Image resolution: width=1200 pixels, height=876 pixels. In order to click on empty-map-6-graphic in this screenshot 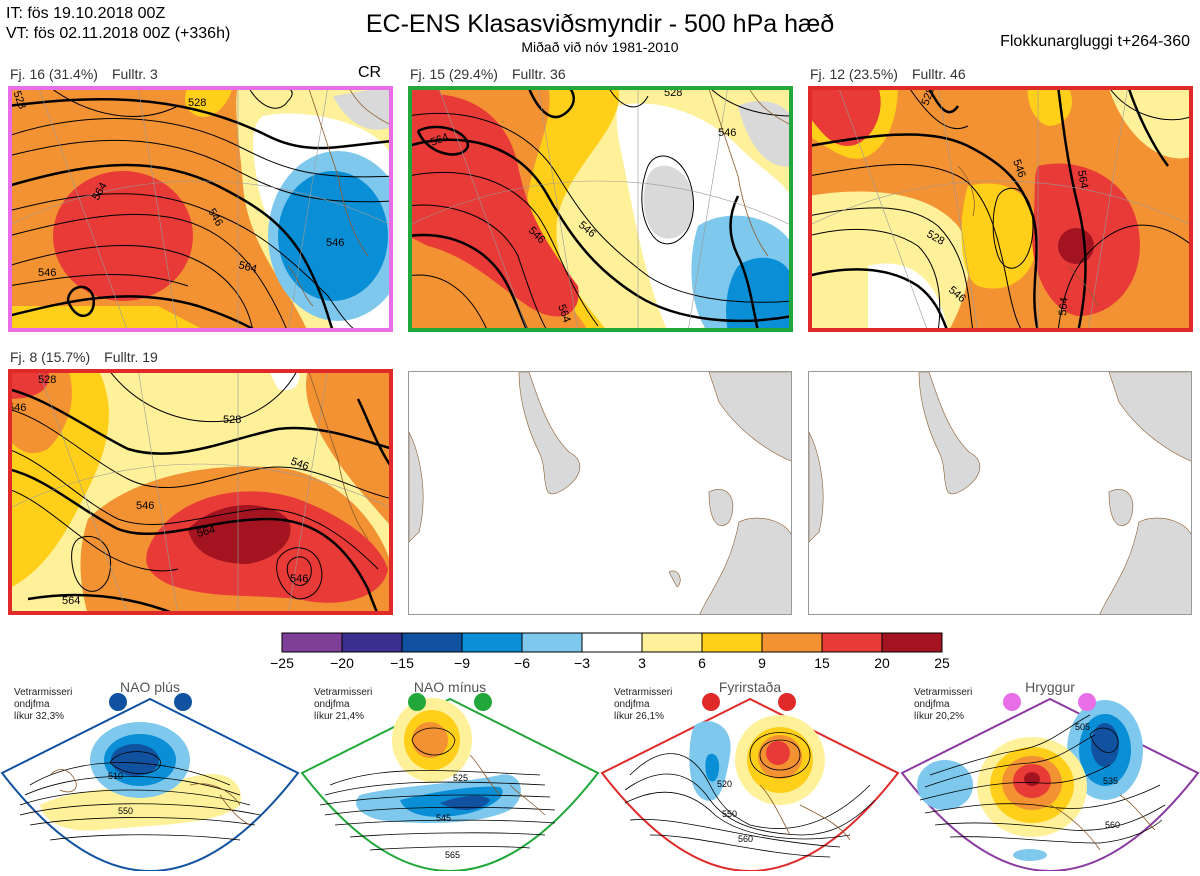, I will do `click(1000, 493)`.